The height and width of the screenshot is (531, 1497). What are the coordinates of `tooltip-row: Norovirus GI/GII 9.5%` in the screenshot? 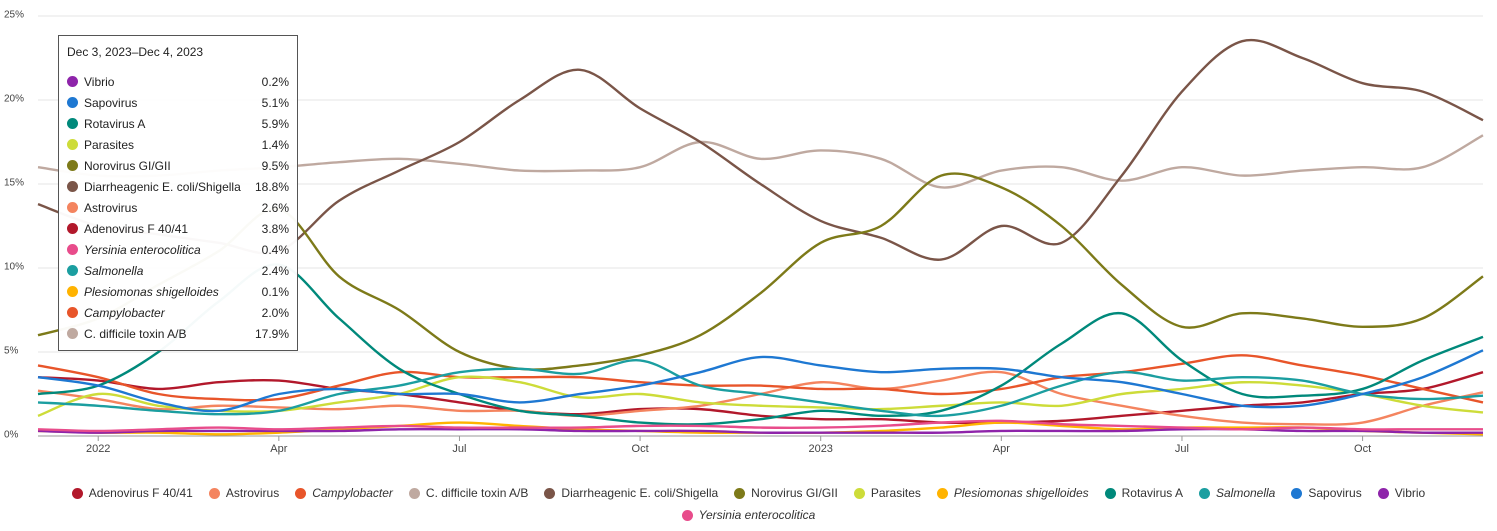 It's located at (178, 165).